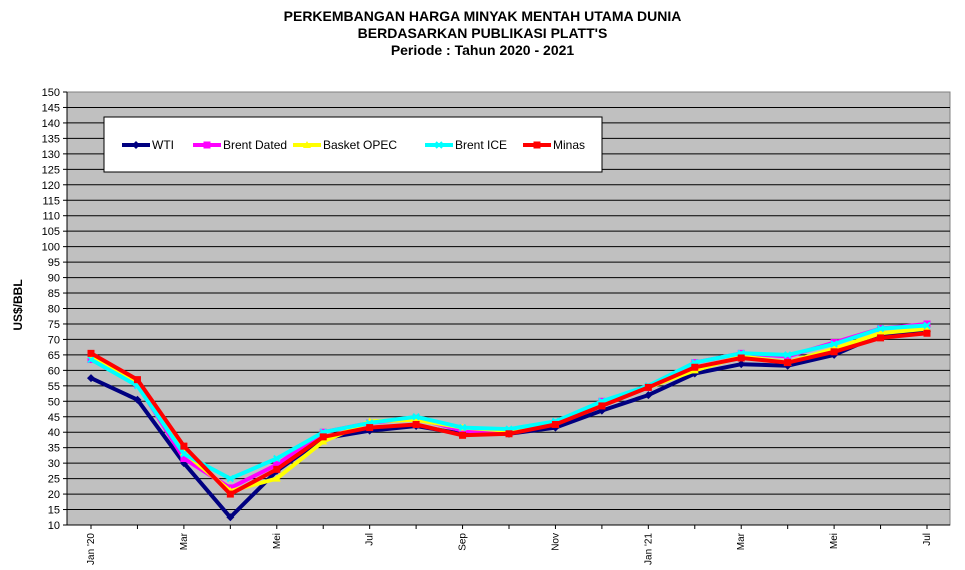 The height and width of the screenshot is (570, 965). Describe the element at coordinates (18, 304) in the screenshot. I see `y-axis-label: US$/BBL` at that location.